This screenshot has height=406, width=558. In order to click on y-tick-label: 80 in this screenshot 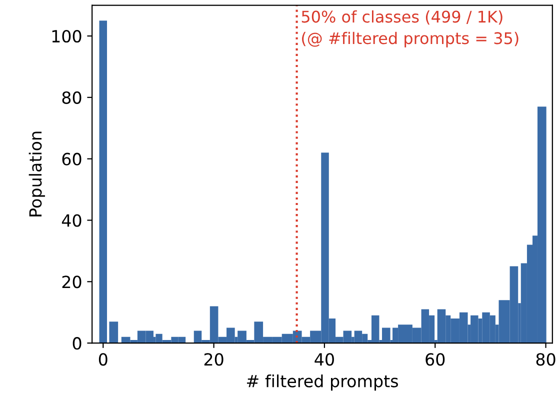, I will do `click(72, 97)`.